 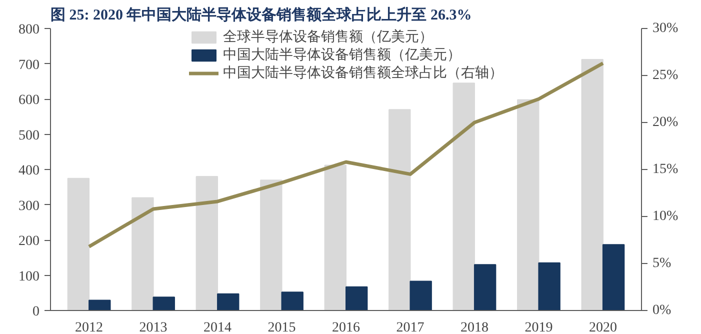 What do you see at coordinates (89, 327) in the screenshot?
I see `x-tick-label: 2012` at bounding box center [89, 327].